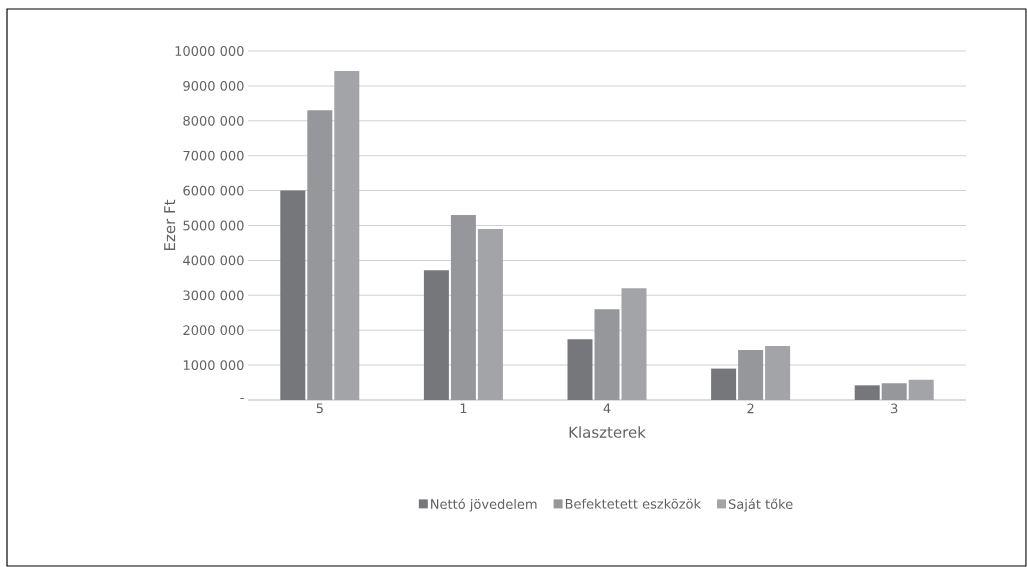  I want to click on y-axis-title: Ezer Ft, so click(170, 225).